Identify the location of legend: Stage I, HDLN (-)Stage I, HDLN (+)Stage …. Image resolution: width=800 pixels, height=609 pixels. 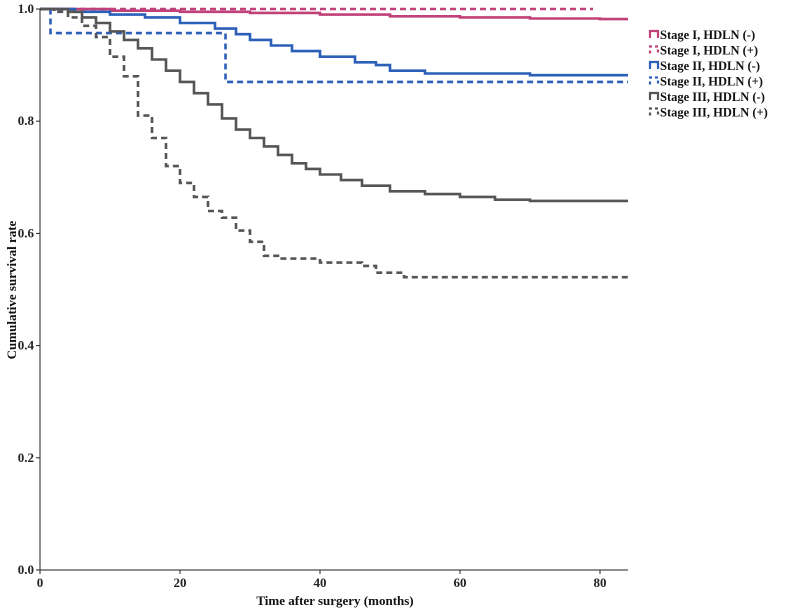
(708, 74).